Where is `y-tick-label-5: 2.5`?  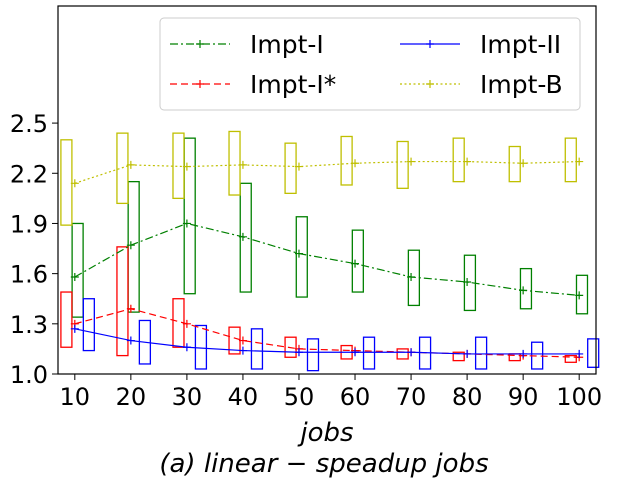 y-tick-label-5: 2.5 is located at coordinates (29, 124).